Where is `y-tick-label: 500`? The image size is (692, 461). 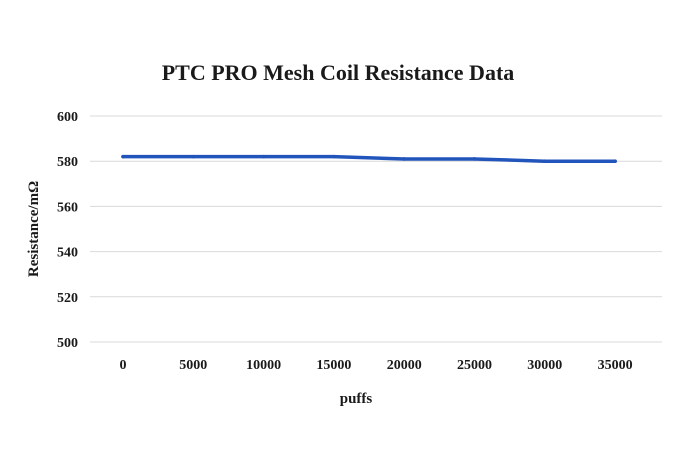
y-tick-label: 500 is located at coordinates (67, 343).